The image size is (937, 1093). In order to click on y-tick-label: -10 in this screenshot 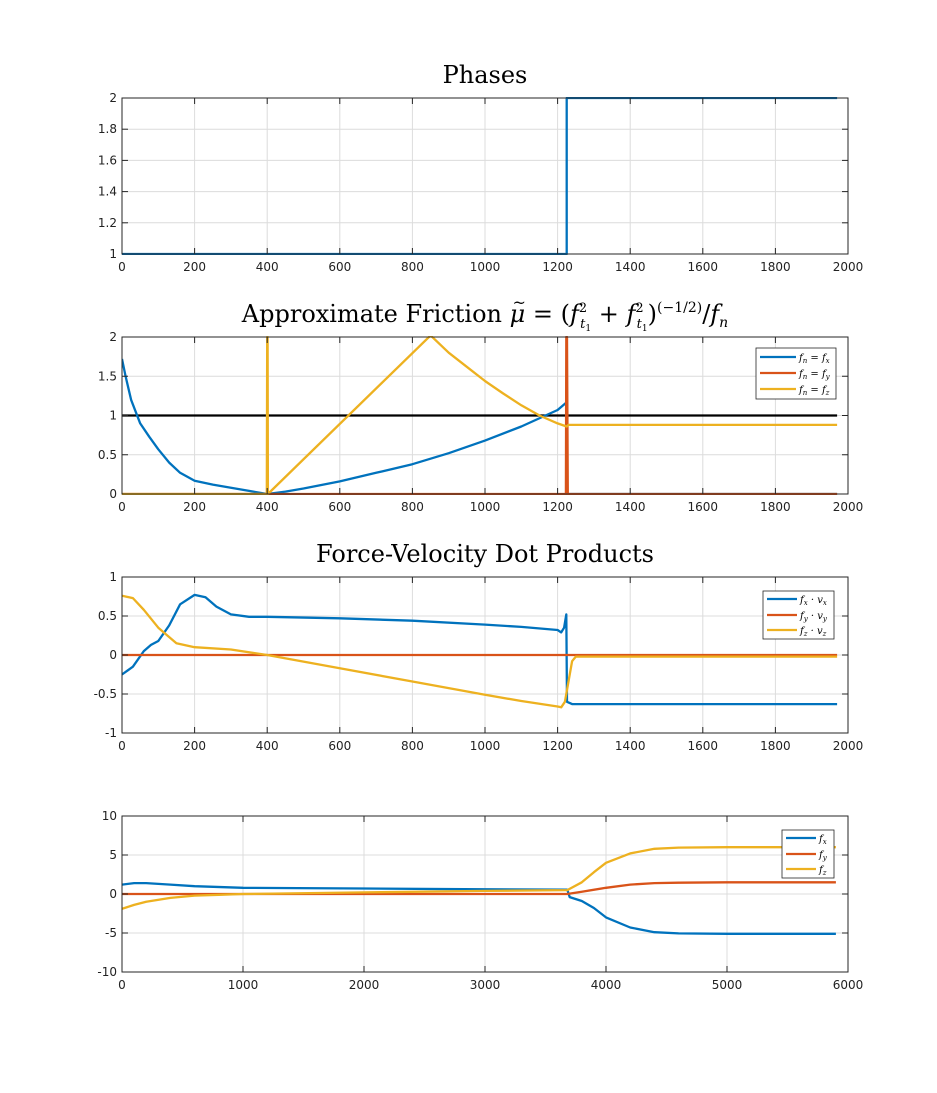, I will do `click(107, 972)`.